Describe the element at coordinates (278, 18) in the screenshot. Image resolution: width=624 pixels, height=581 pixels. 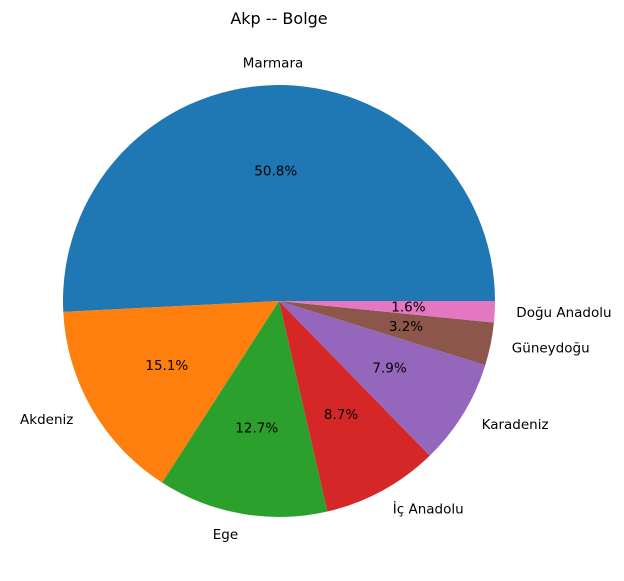
I see `chart-title: Akp -- Bolge` at that location.